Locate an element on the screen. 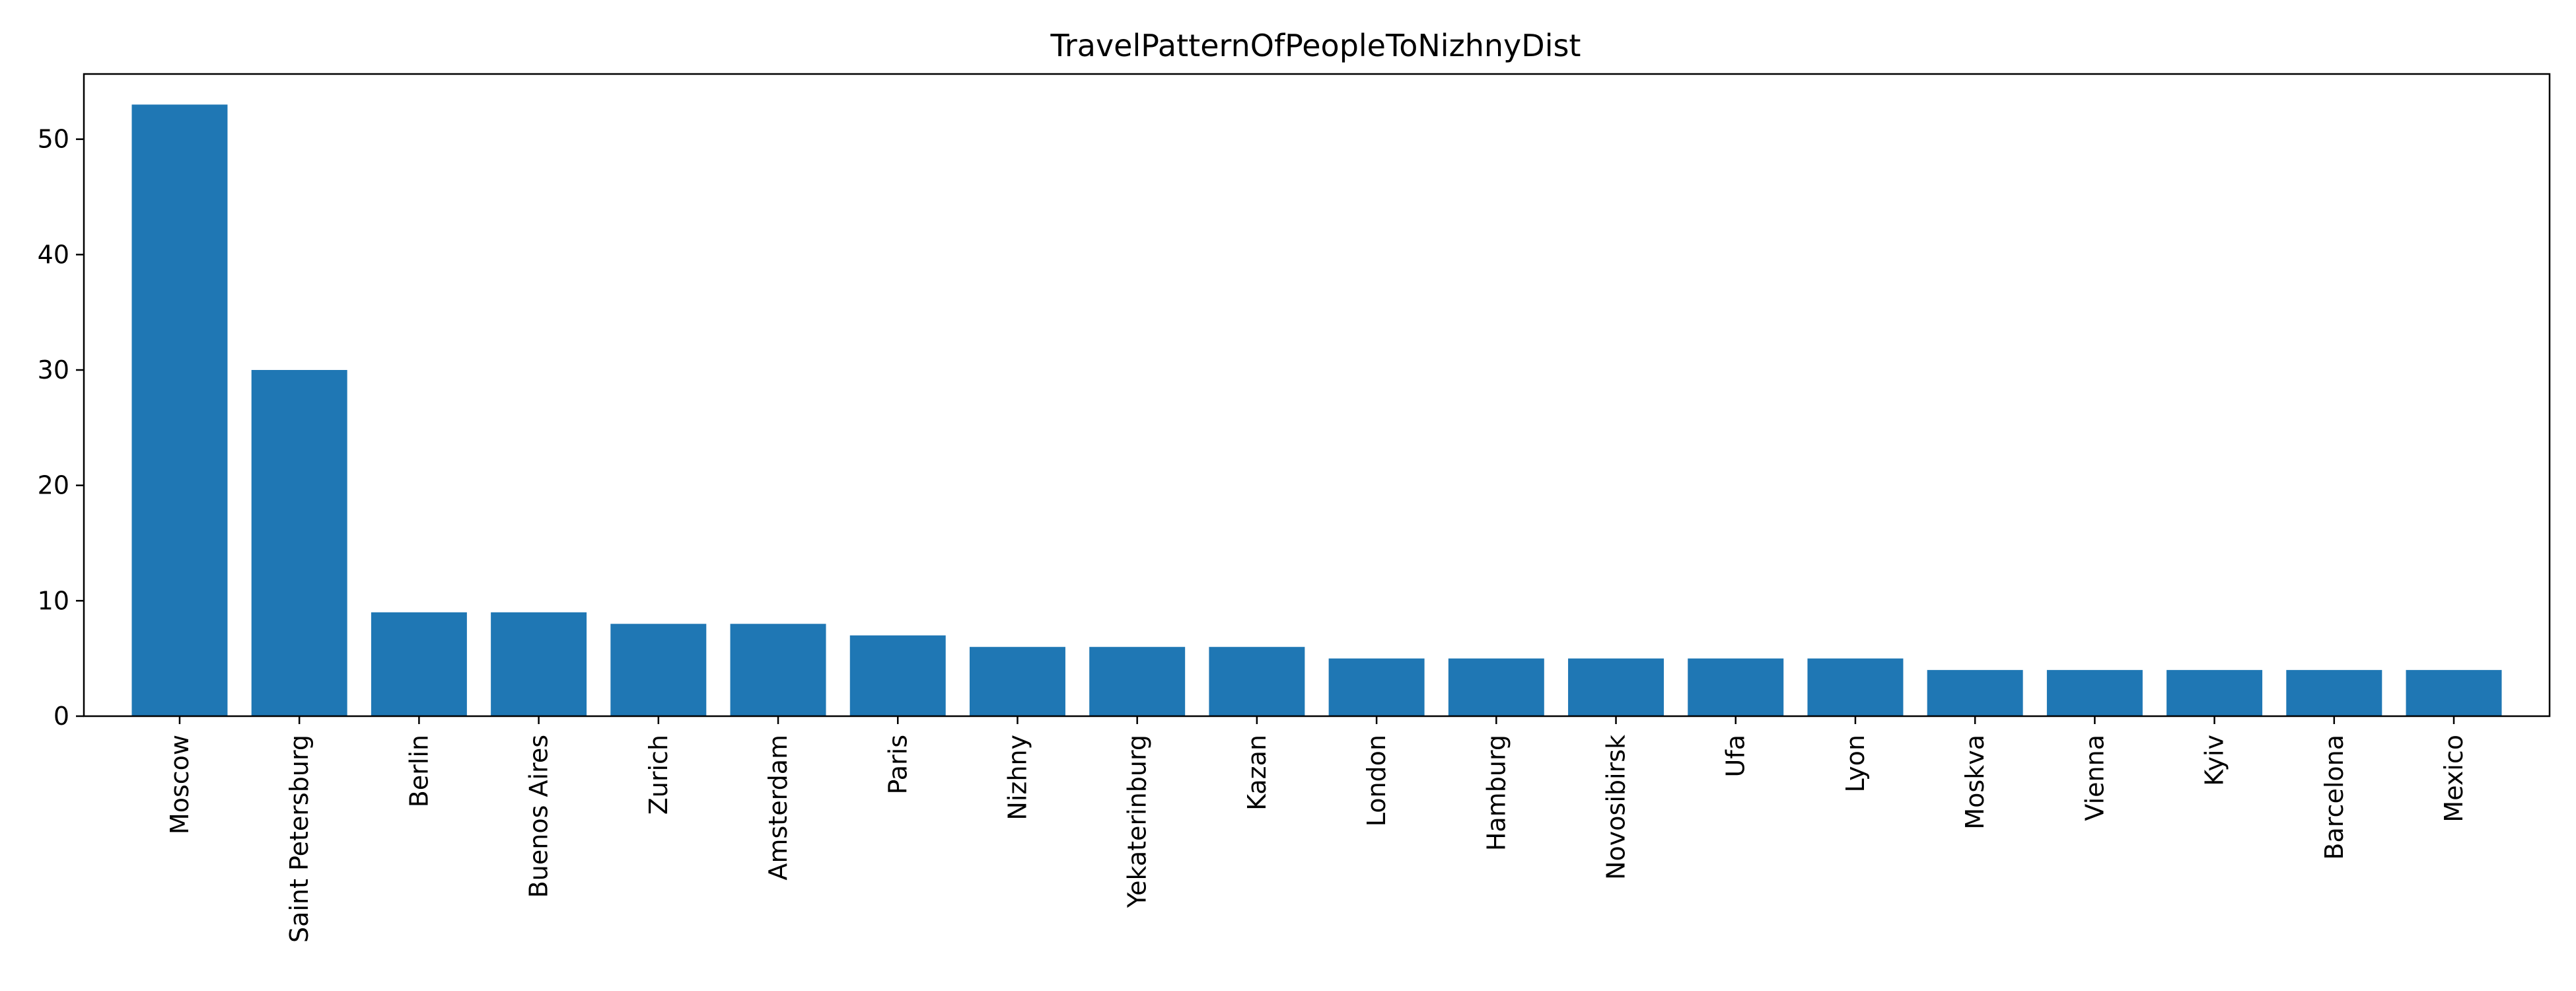 The height and width of the screenshot is (991, 2576). x-tick-label: Kazan is located at coordinates (1257, 773).